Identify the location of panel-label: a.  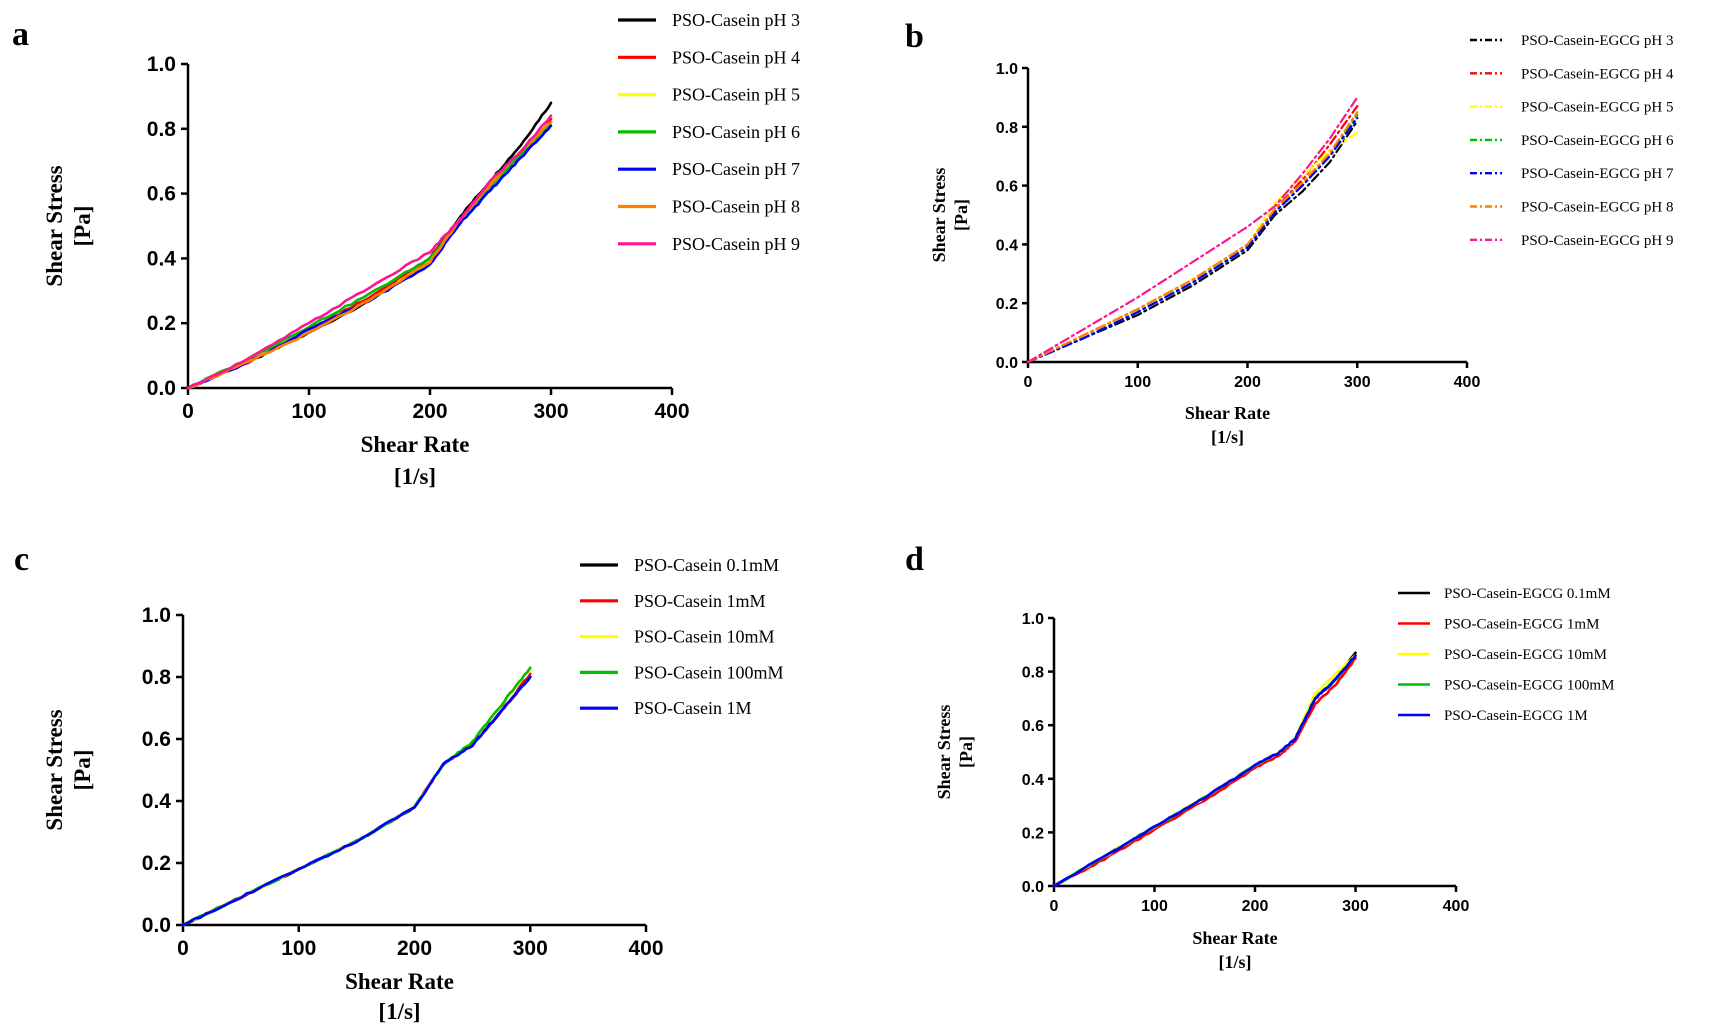
(20, 34).